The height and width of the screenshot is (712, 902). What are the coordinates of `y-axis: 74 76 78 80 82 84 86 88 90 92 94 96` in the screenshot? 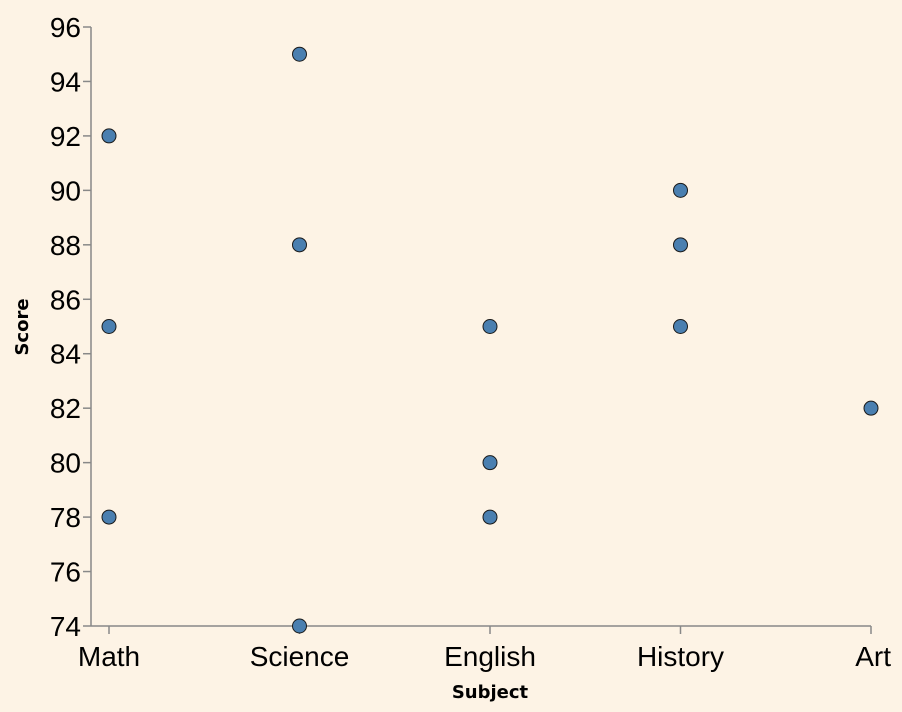 It's located at (71, 327).